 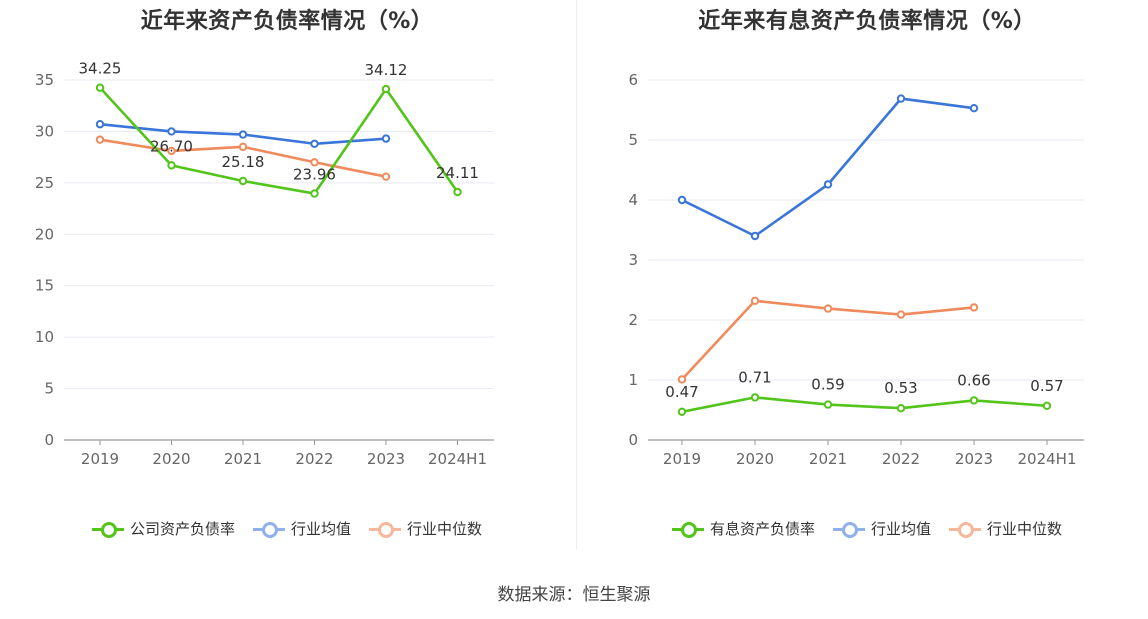 What do you see at coordinates (243, 162) in the screenshot?
I see `data-label: 25.18` at bounding box center [243, 162].